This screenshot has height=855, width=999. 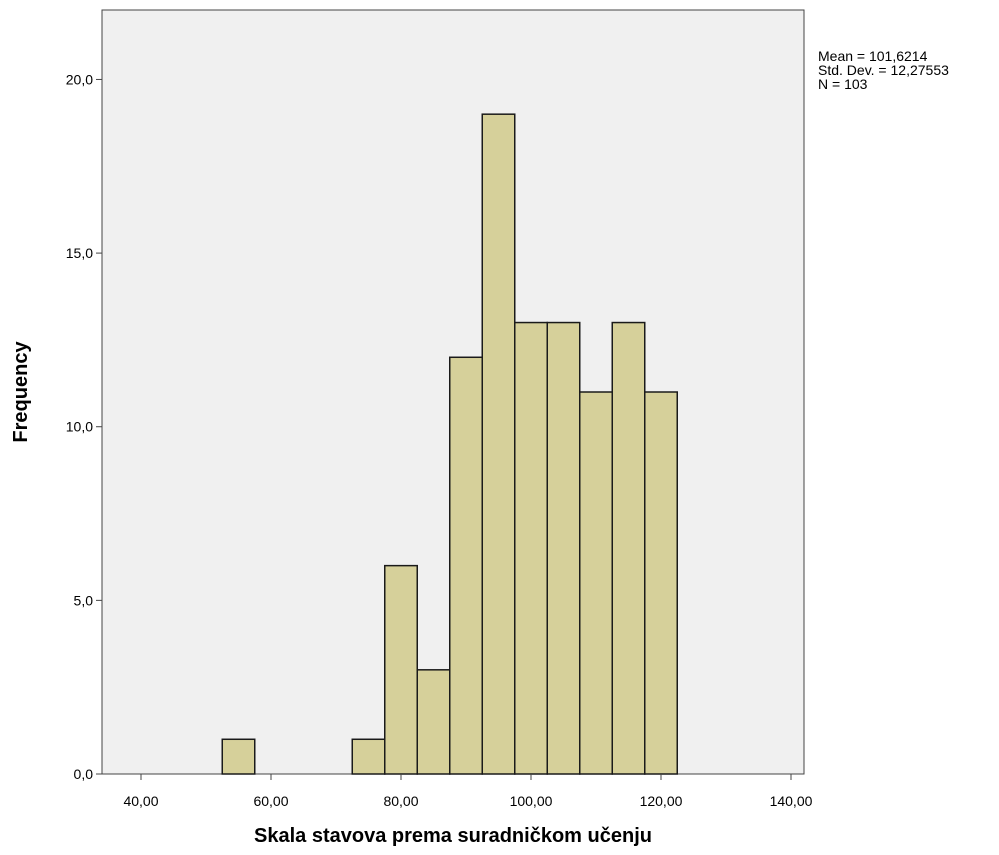 What do you see at coordinates (270, 801) in the screenshot?
I see `x-tick-label: 60,00` at bounding box center [270, 801].